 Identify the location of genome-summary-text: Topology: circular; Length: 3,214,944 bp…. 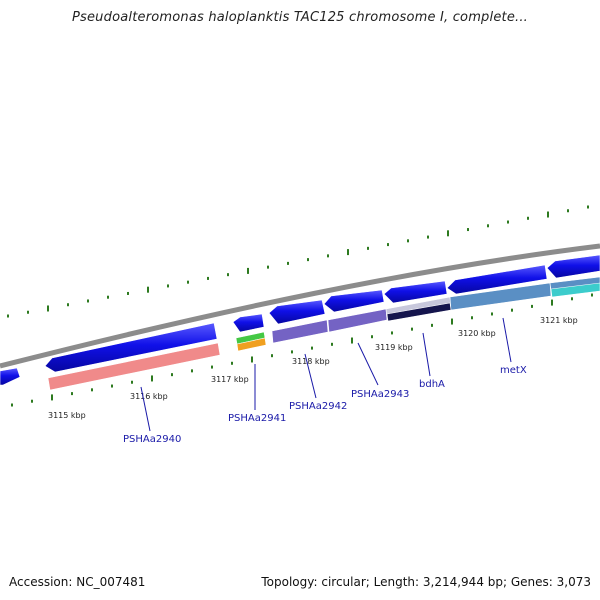
(426, 582).